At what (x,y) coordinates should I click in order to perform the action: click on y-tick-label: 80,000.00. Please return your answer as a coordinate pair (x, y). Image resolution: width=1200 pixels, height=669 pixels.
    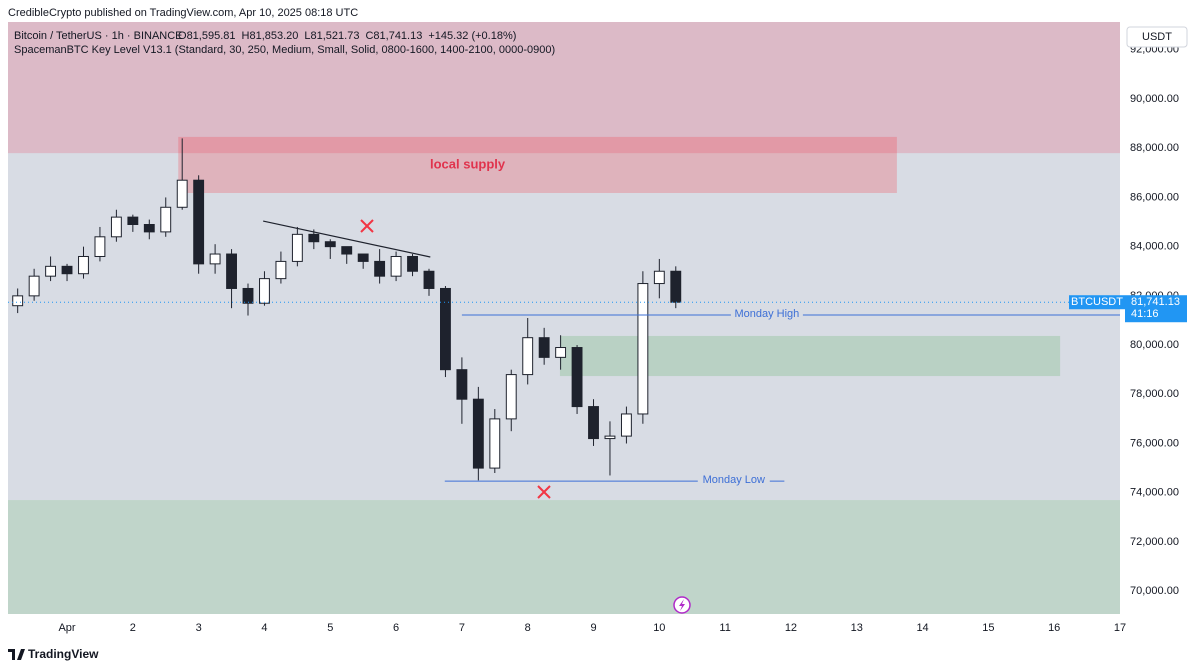
    Looking at the image, I should click on (1154, 345).